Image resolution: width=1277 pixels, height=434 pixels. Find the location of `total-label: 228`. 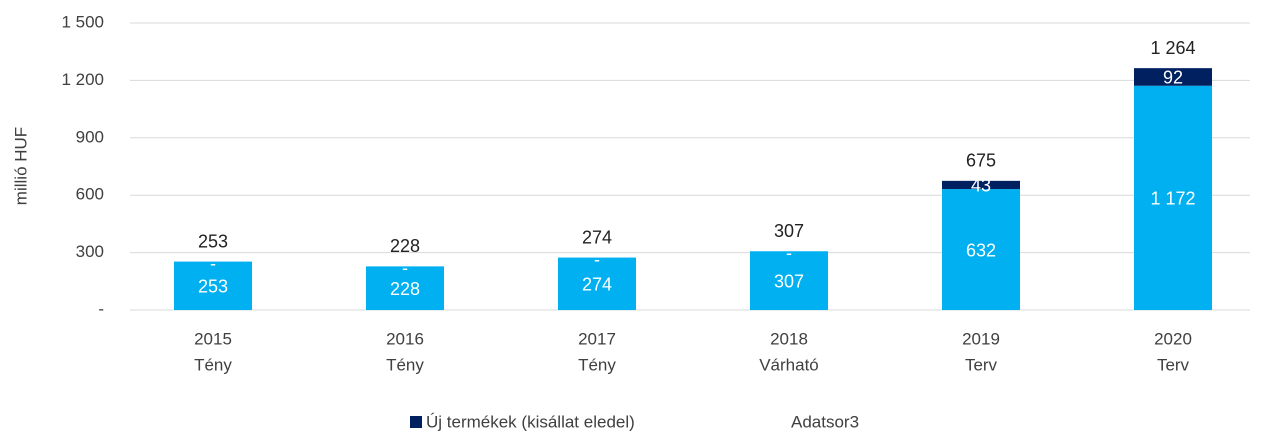

total-label: 228 is located at coordinates (405, 246).